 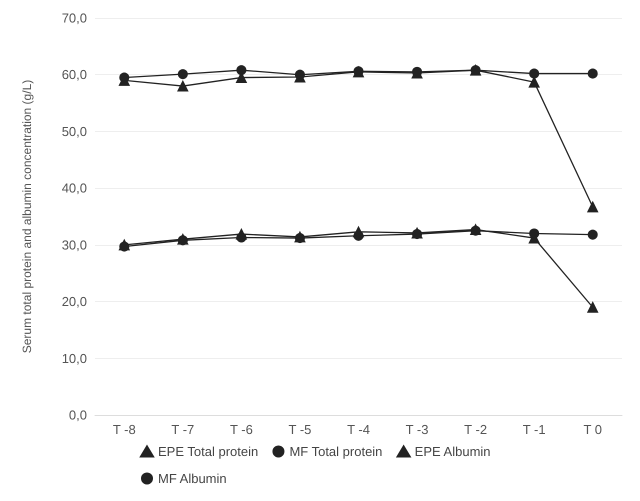 What do you see at coordinates (592, 429) in the screenshot?
I see `x-tick-label: T 0` at bounding box center [592, 429].